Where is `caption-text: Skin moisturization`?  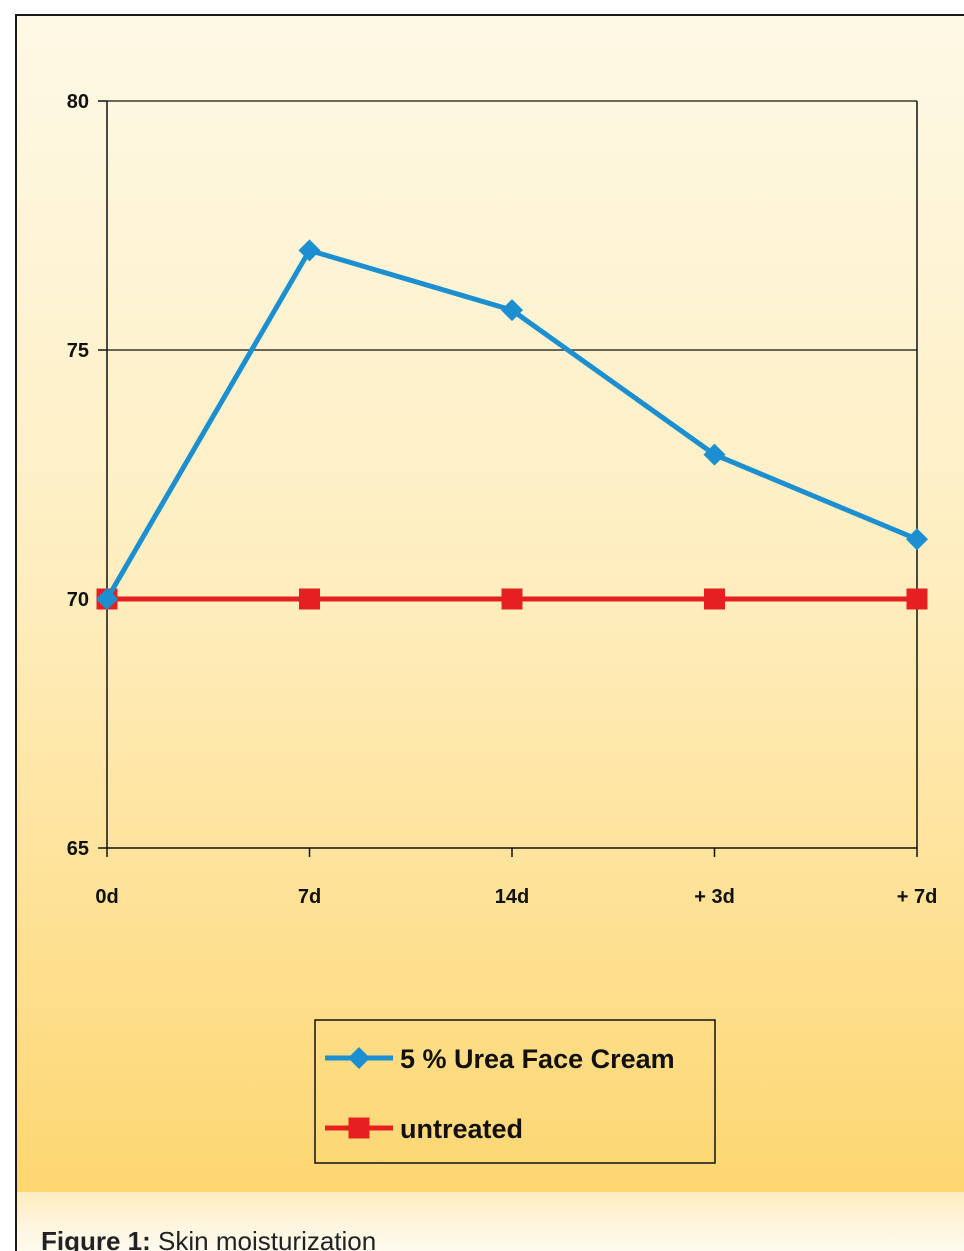 caption-text: Skin moisturization is located at coordinates (267, 1238).